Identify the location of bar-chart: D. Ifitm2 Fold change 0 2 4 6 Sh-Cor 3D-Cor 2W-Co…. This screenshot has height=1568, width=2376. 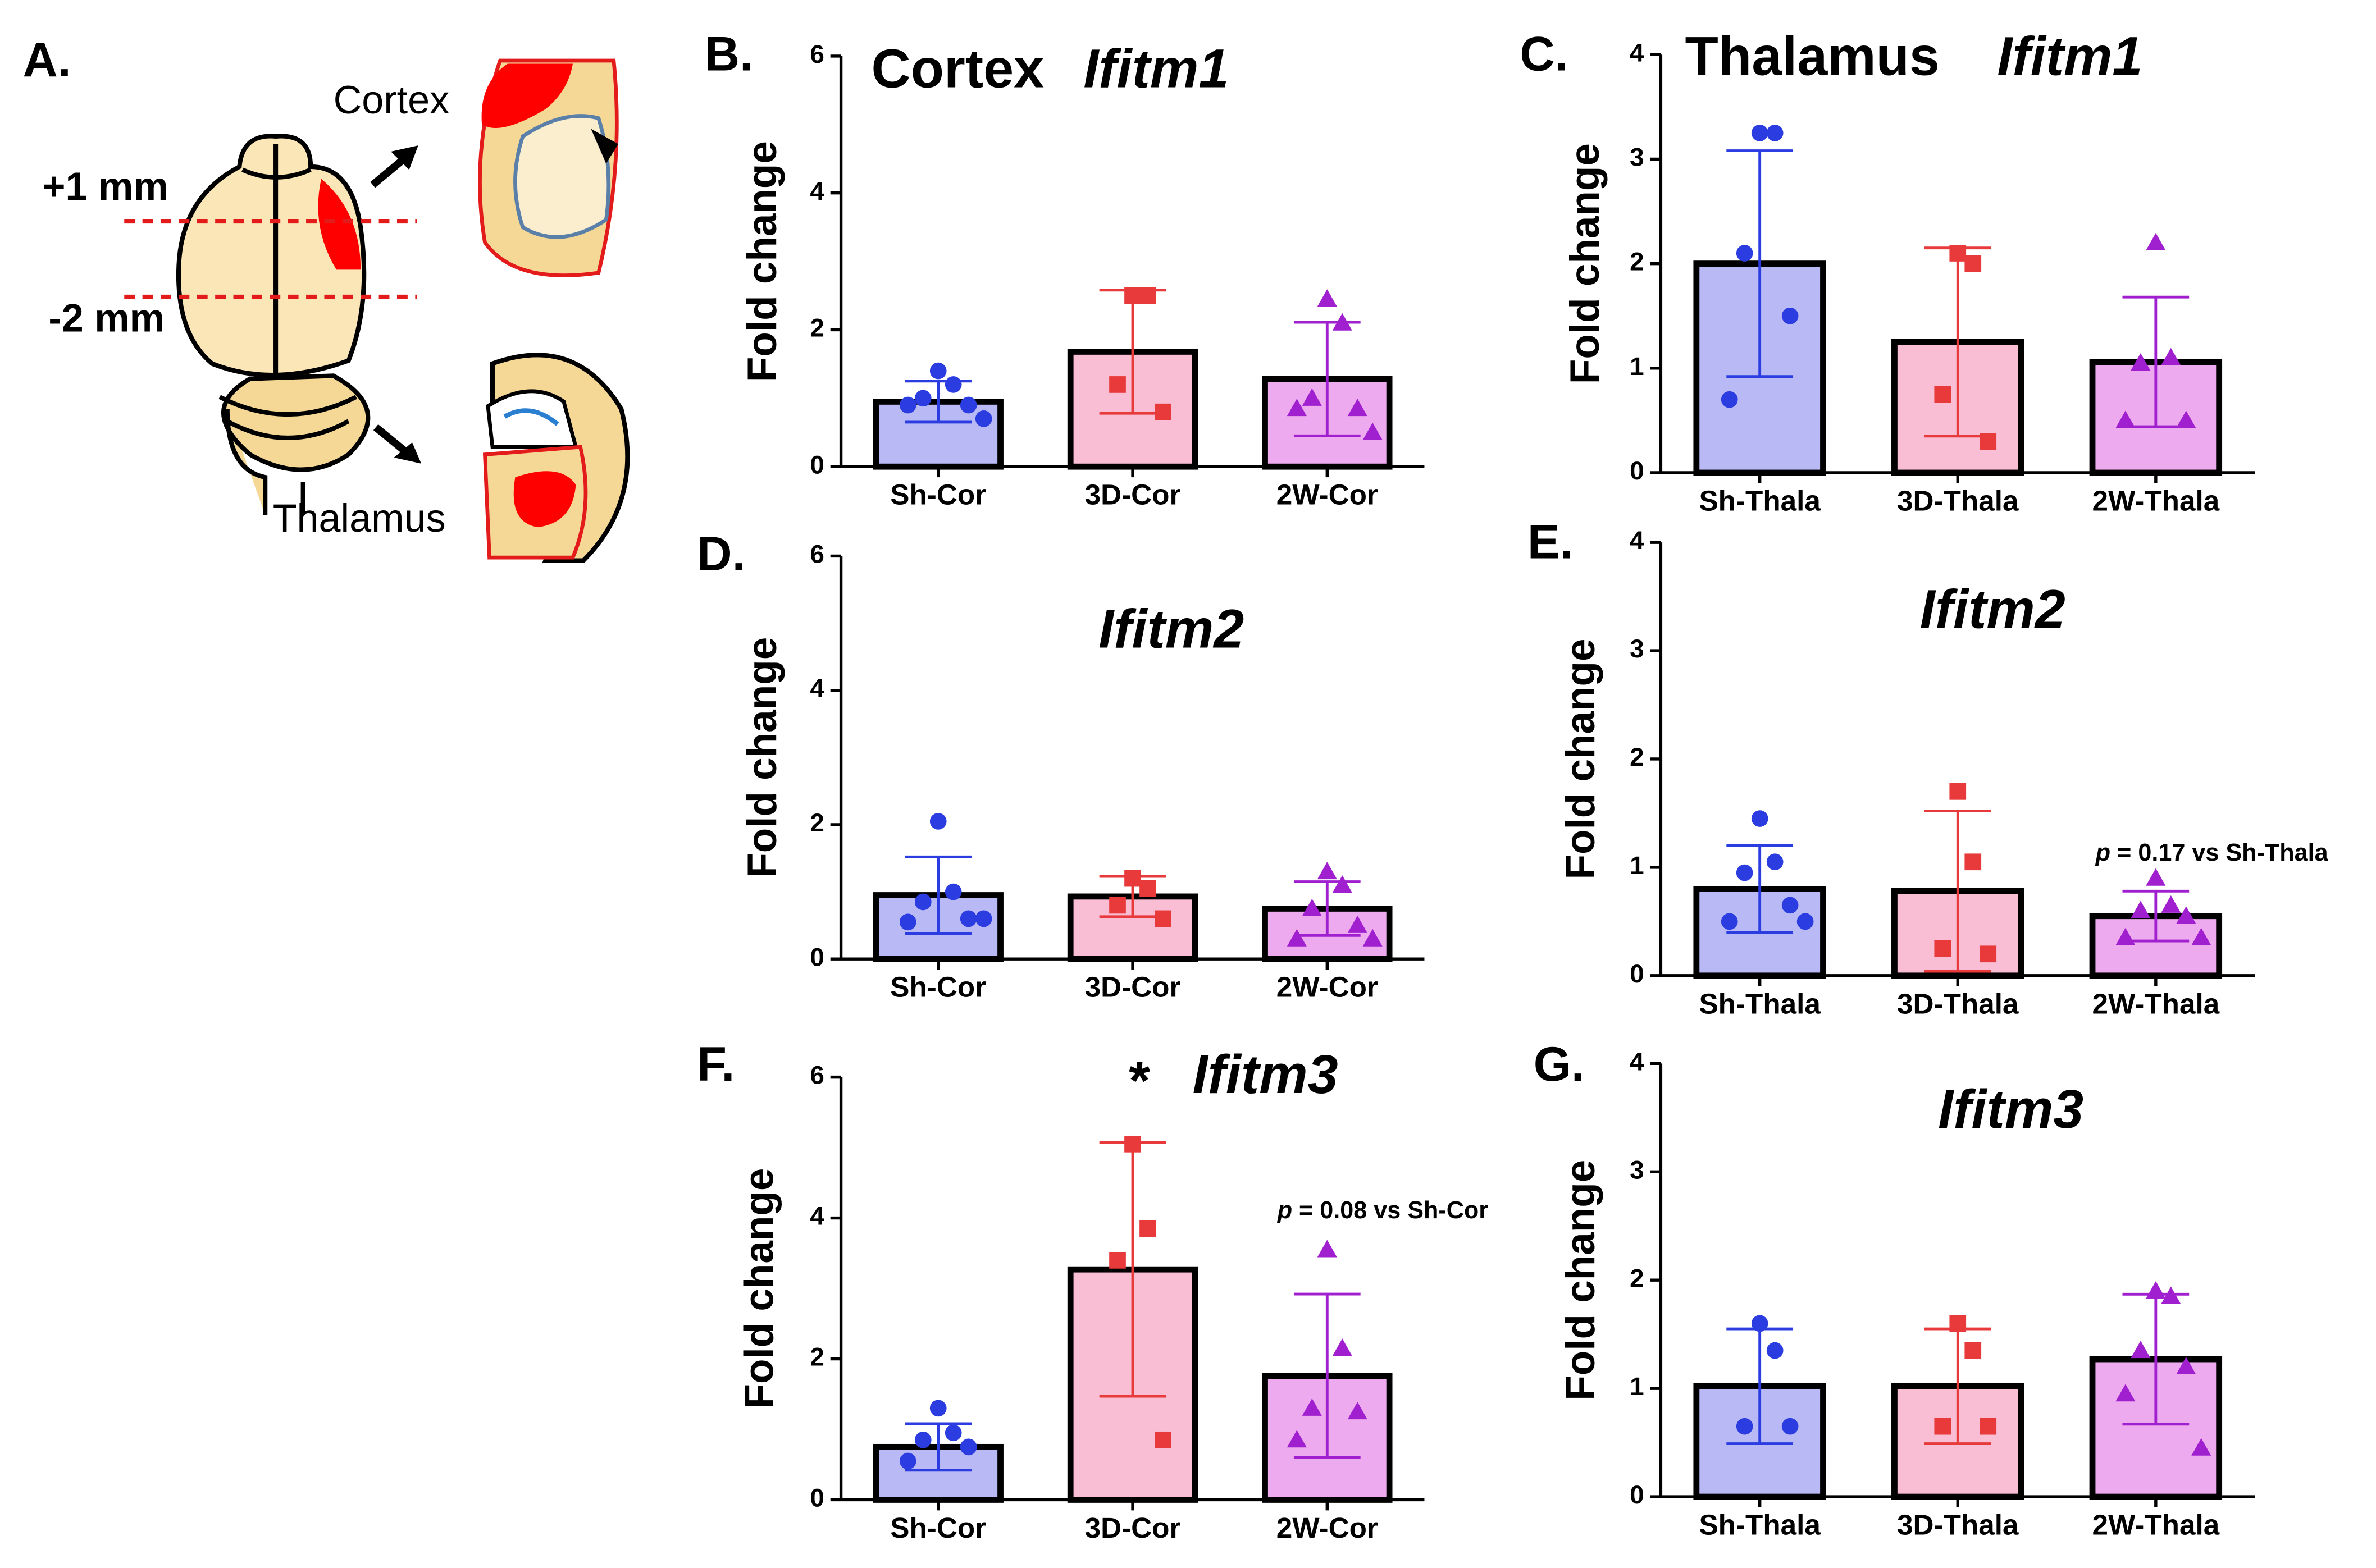
(1061, 765).